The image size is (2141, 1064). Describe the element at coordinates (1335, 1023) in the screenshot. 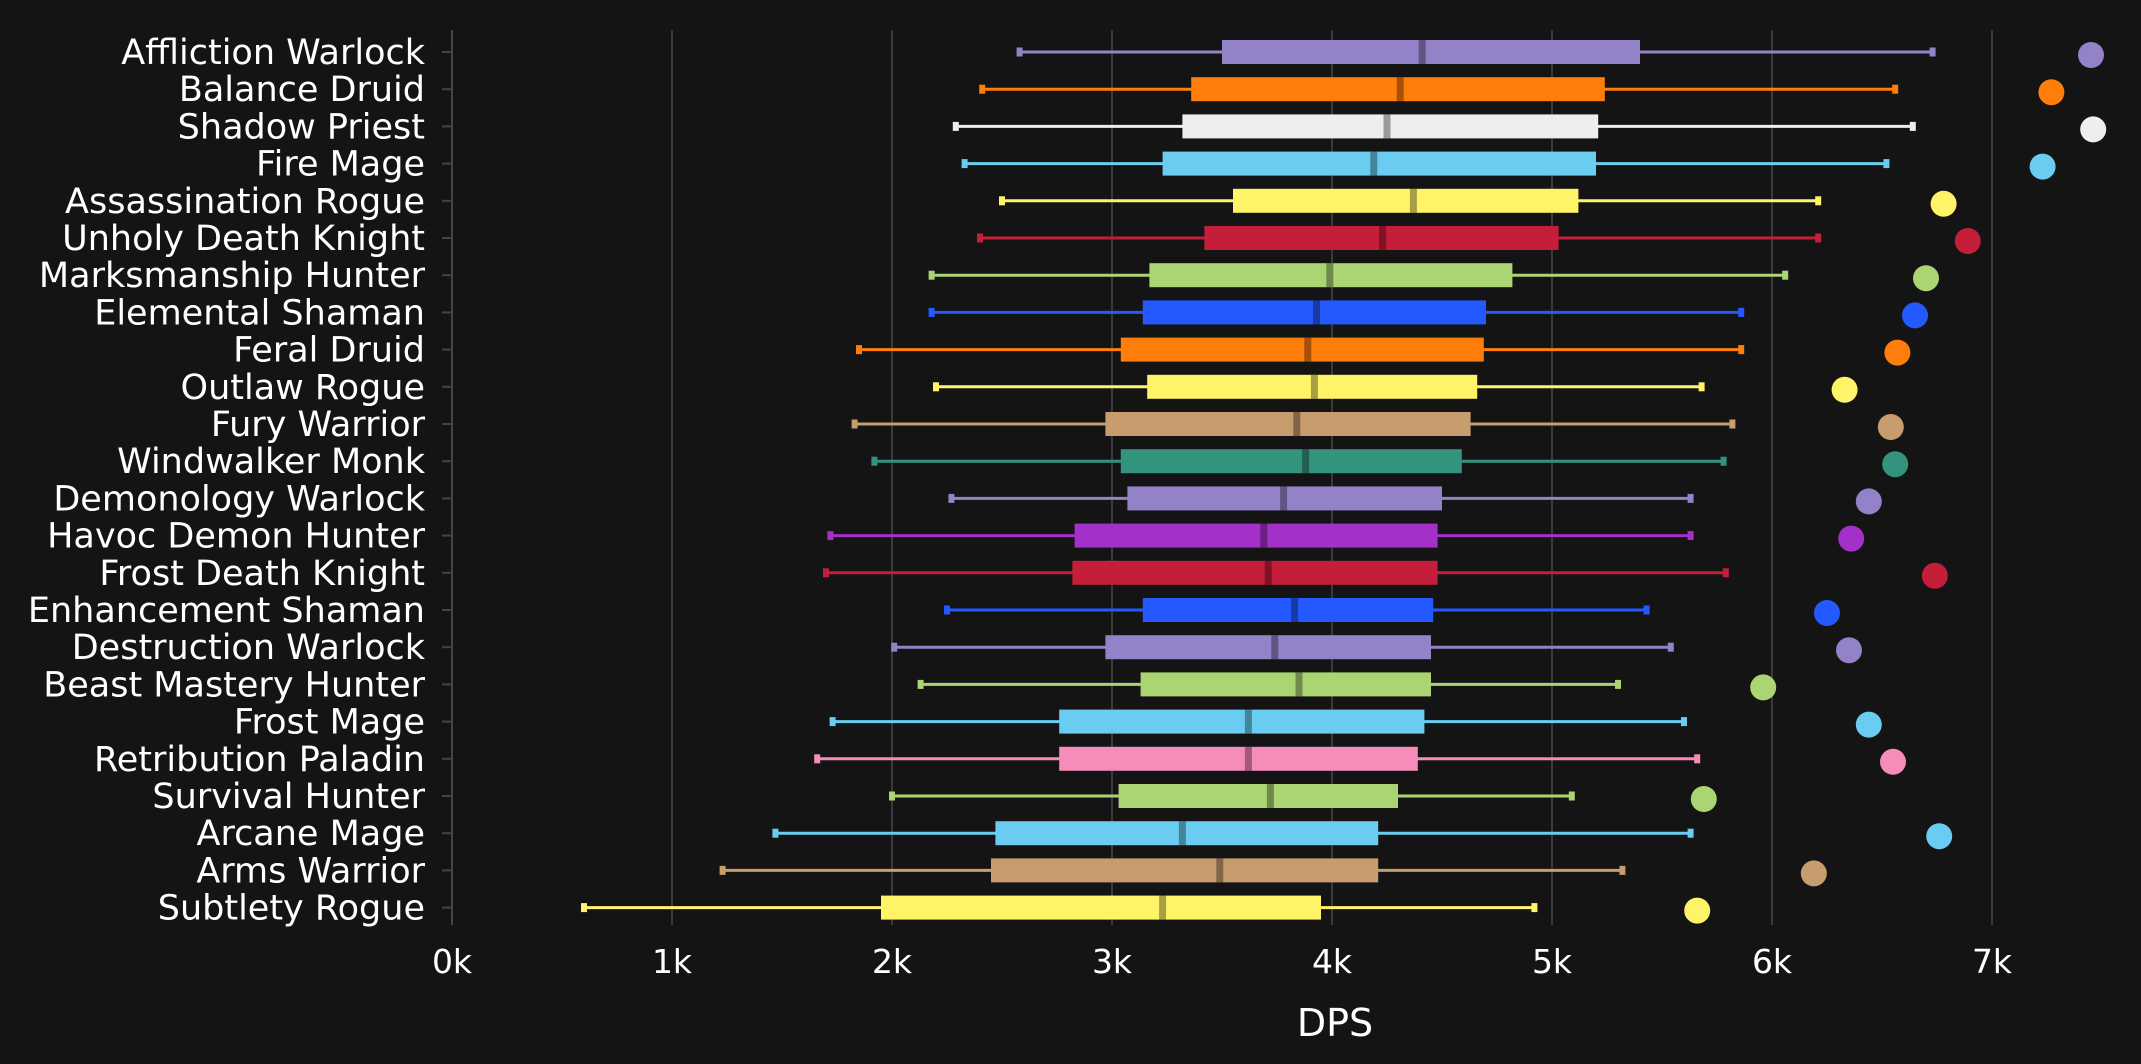

I see `x-axis-title: DPS` at that location.